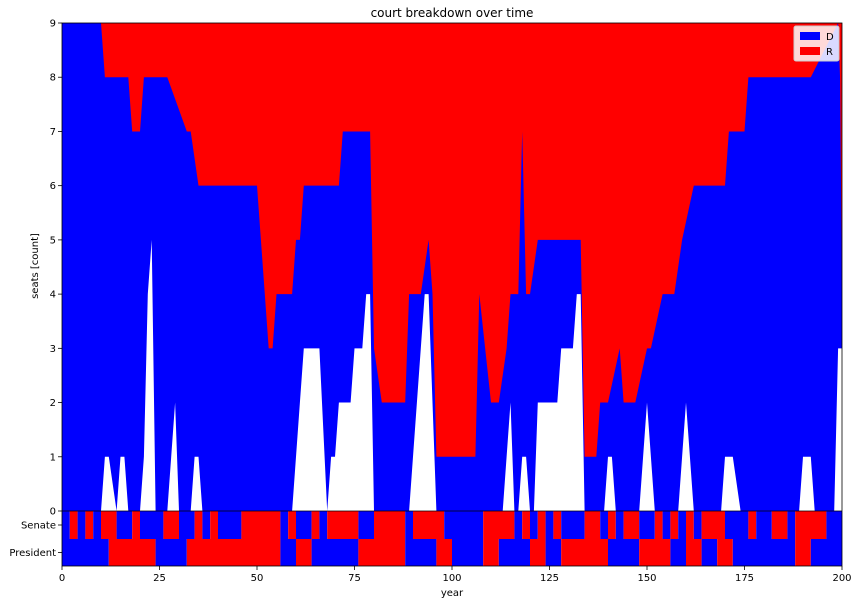 The width and height of the screenshot is (859, 604). What do you see at coordinates (62, 578) in the screenshot?
I see `x-tick-label: 0` at bounding box center [62, 578].